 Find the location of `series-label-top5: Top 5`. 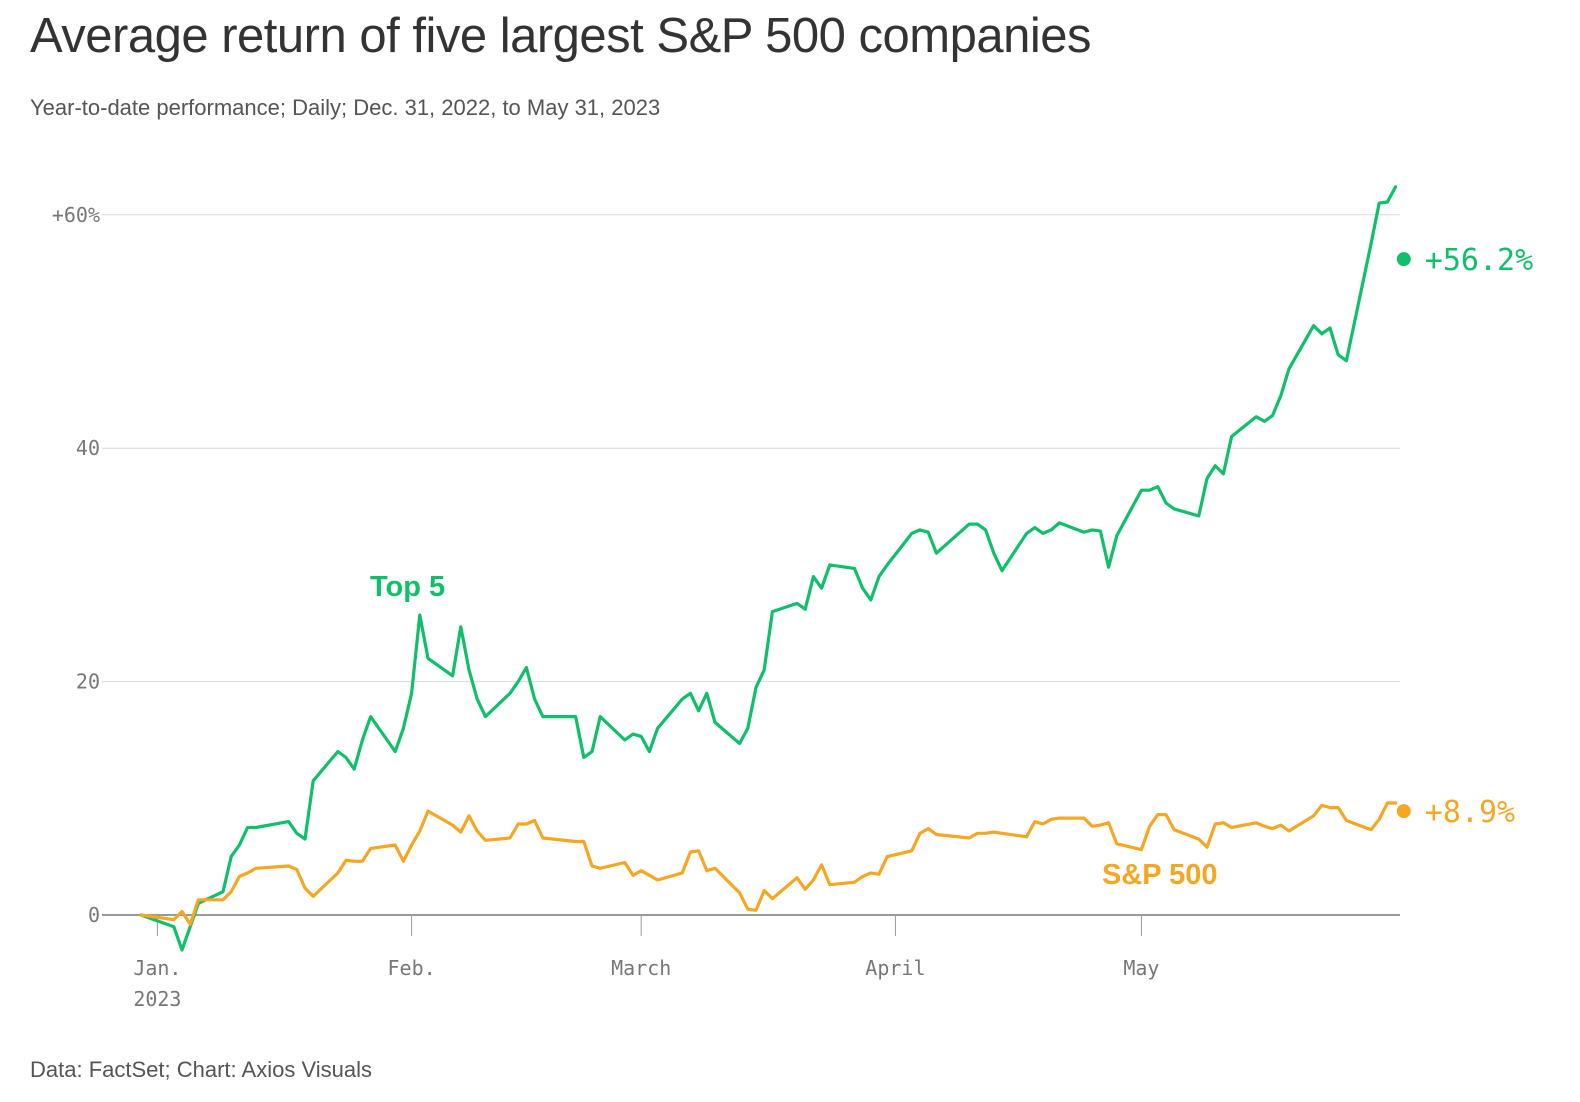

series-label-top5: Top 5 is located at coordinates (407, 587).